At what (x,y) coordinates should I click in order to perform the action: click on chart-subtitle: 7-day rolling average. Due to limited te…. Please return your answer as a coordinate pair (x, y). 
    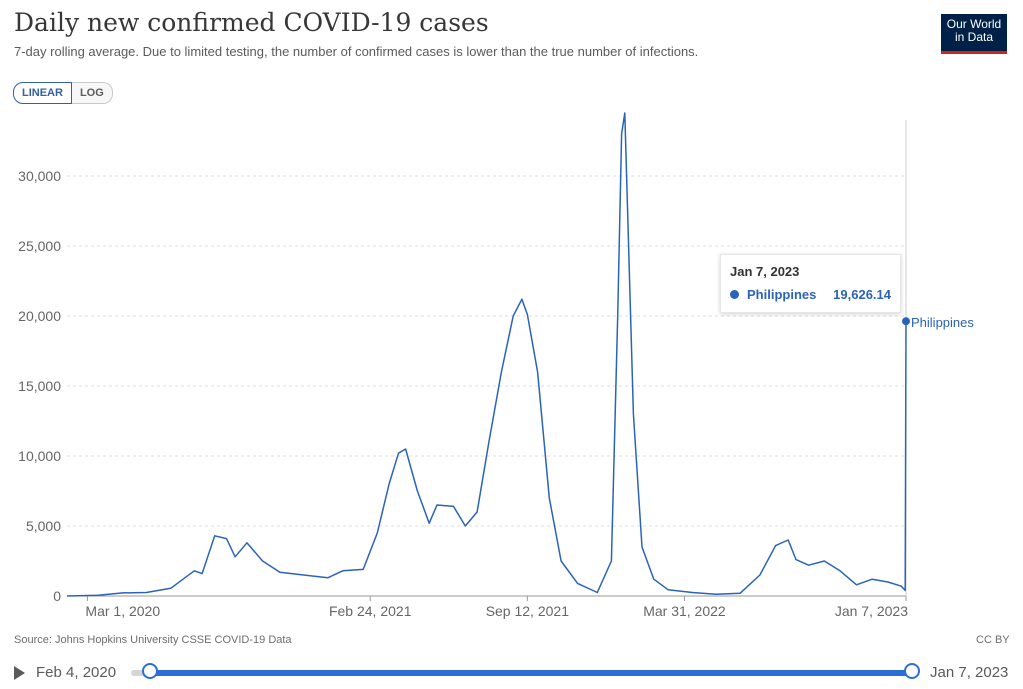
    Looking at the image, I should click on (356, 51).